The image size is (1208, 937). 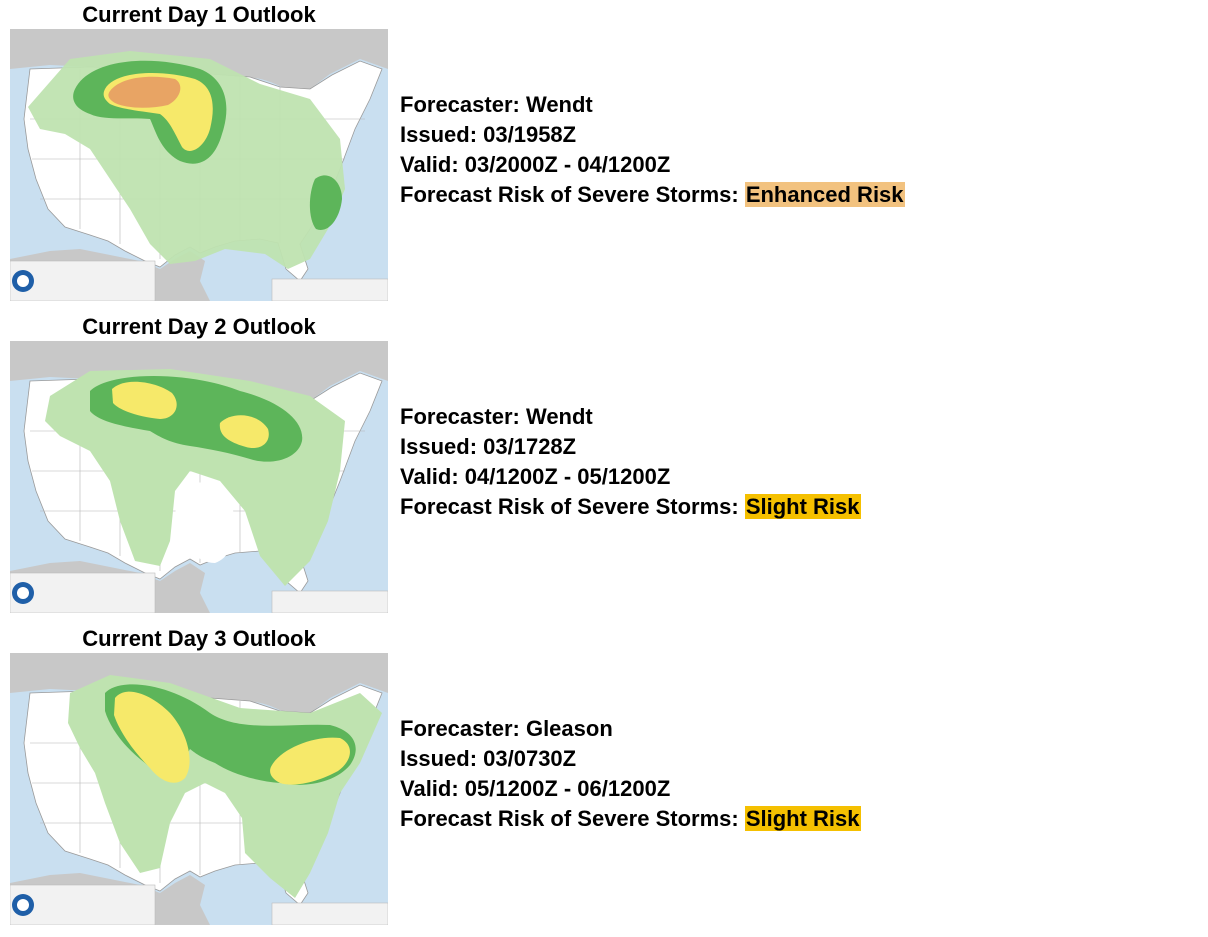 I want to click on day2-issued: 03/1728Z, so click(x=530, y=446).